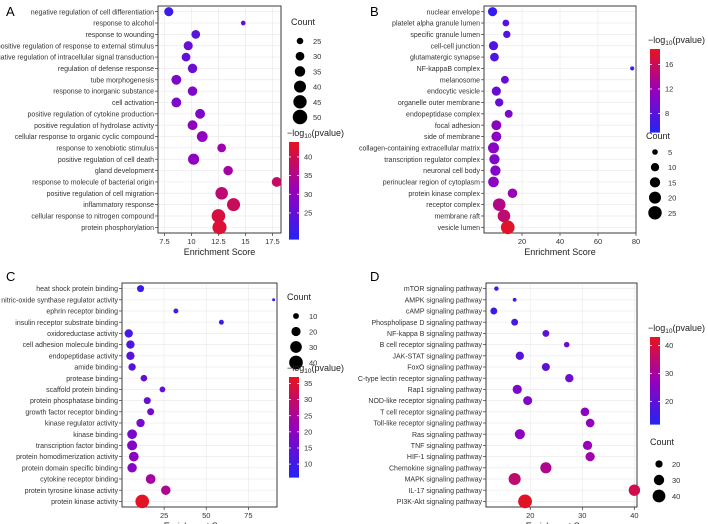 The image size is (708, 524). What do you see at coordinates (452, 137) in the screenshot?
I see `term-label: side of membrane` at bounding box center [452, 137].